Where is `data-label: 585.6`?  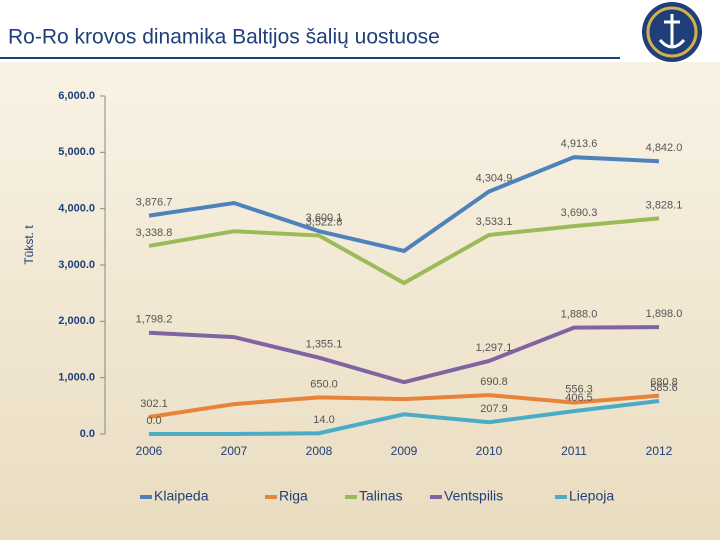
data-label: 585.6 is located at coordinates (664, 388).